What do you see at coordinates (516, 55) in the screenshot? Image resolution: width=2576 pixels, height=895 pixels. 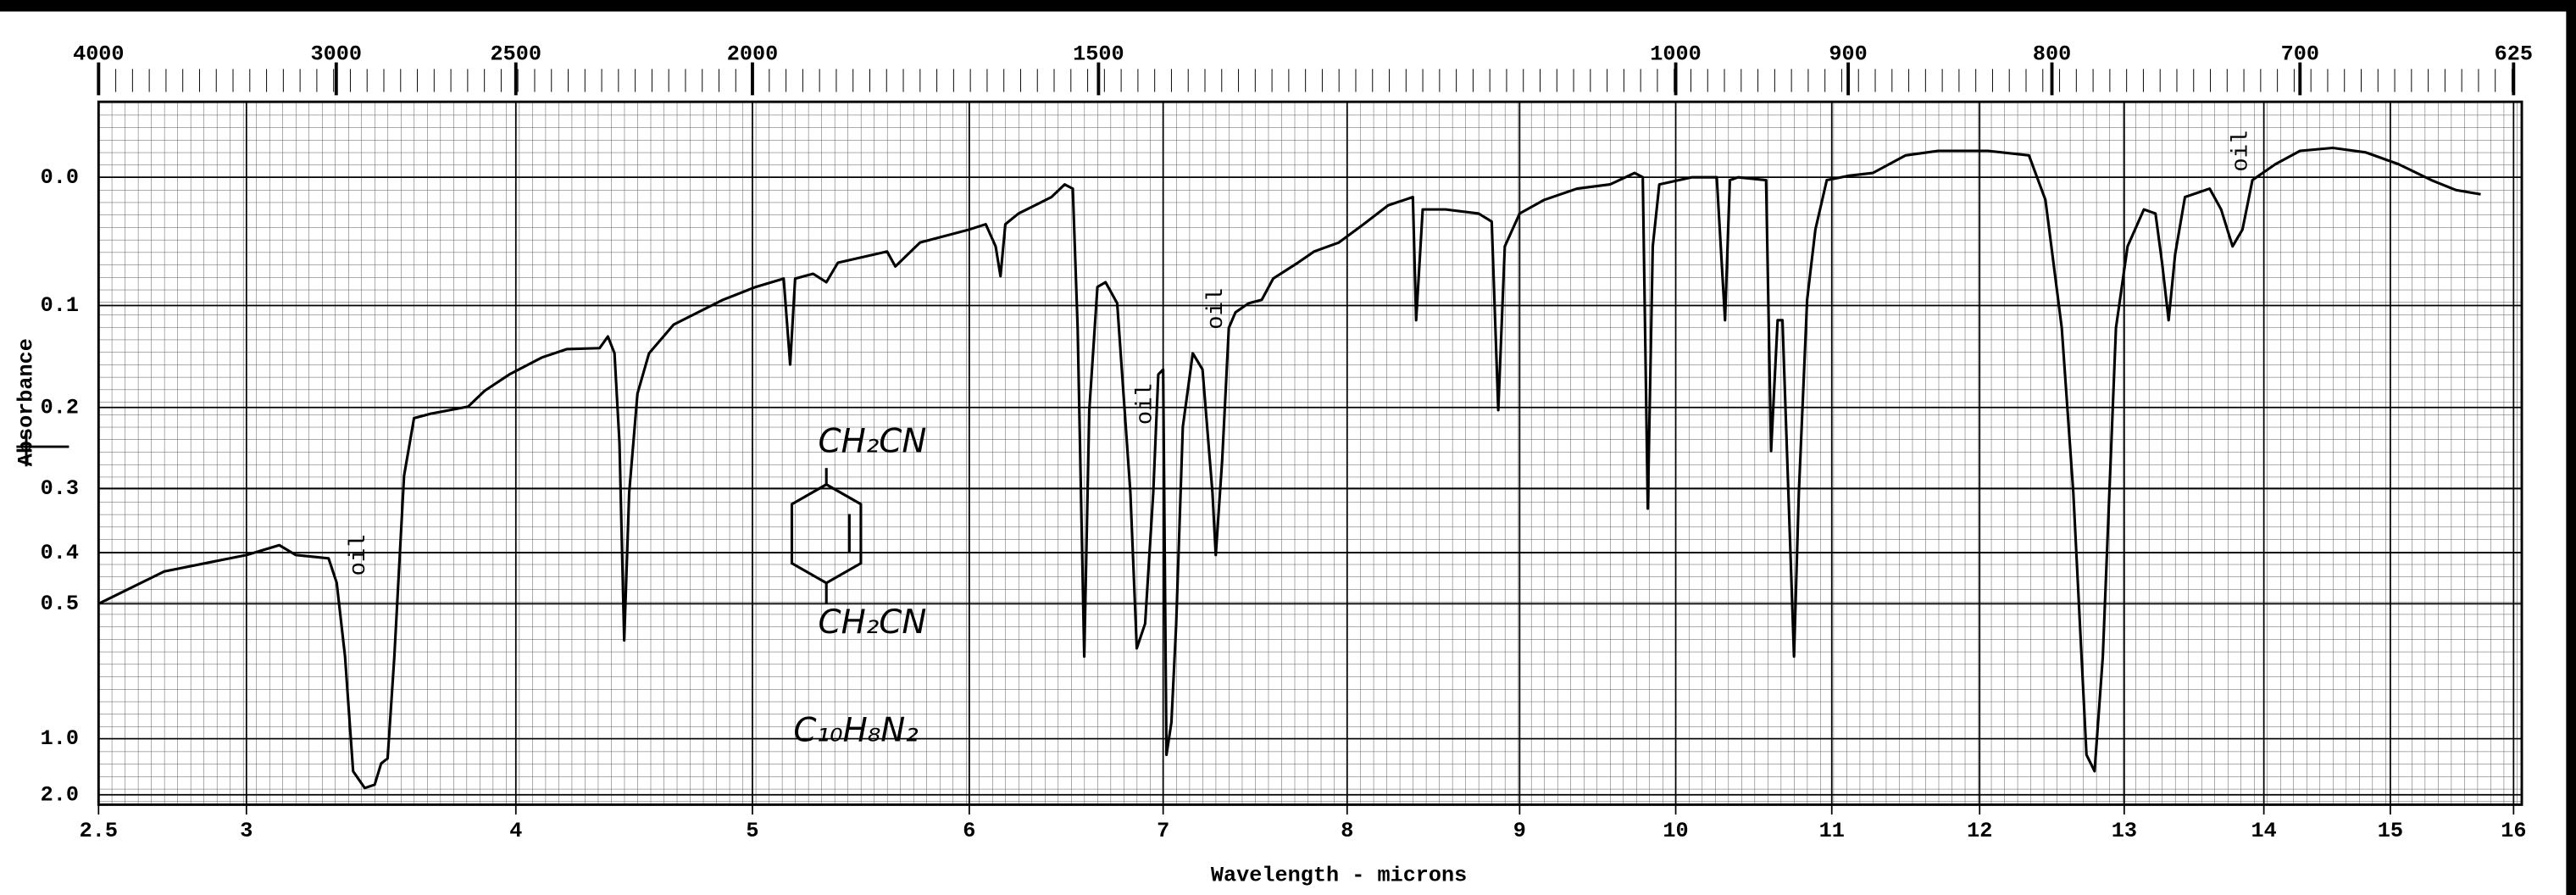 I see `x2-tick-label: 2500` at bounding box center [516, 55].